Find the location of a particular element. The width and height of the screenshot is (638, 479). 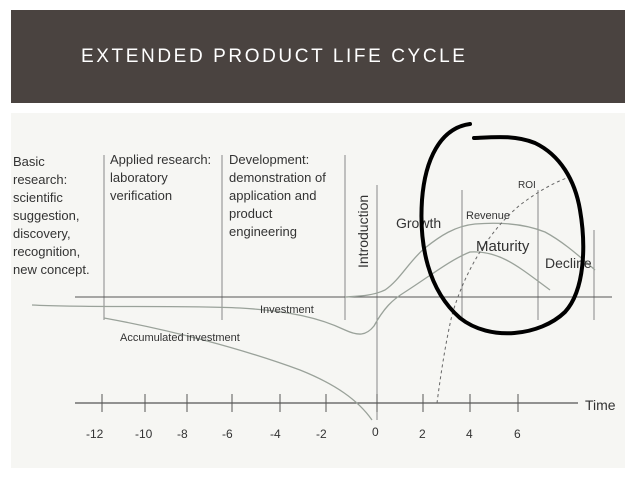

stage-growth: Growth is located at coordinates (418, 223).